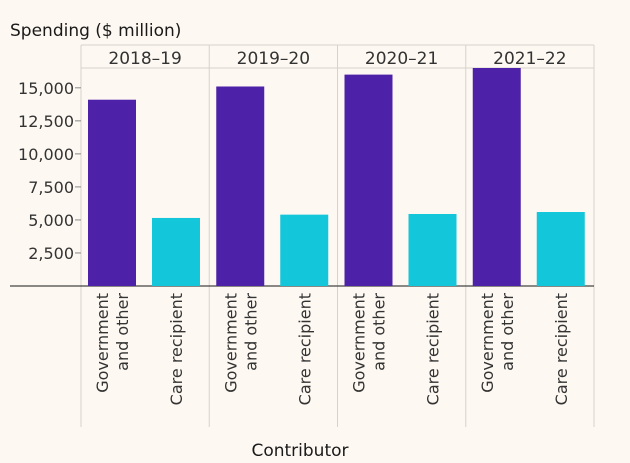 The image size is (630, 463). What do you see at coordinates (51, 253) in the screenshot?
I see `y-tick-label: 2,500` at bounding box center [51, 253].